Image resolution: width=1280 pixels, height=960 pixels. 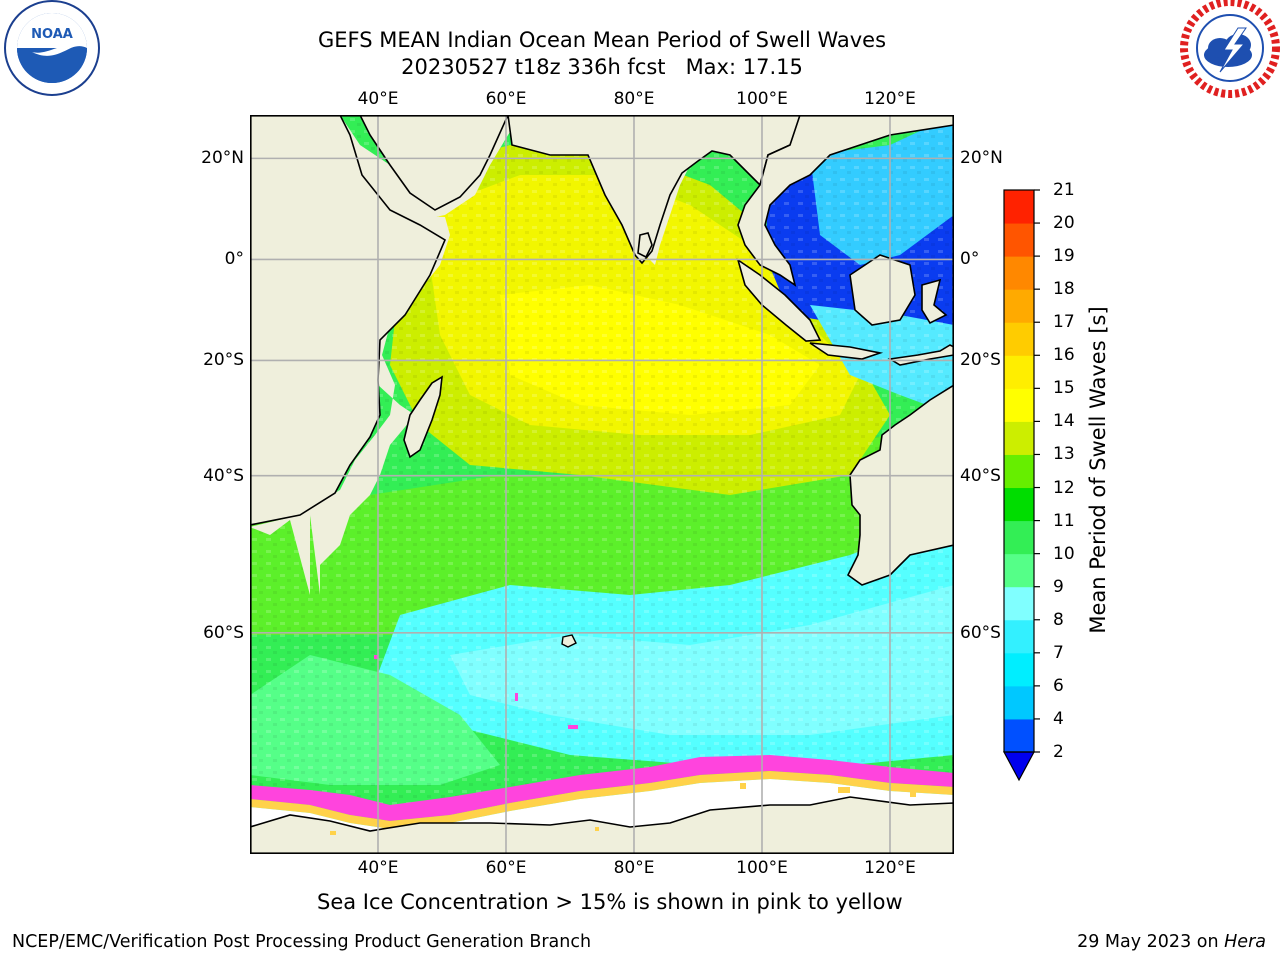 I want to click on noaa-logo-text: NOAA, so click(x=52, y=34).